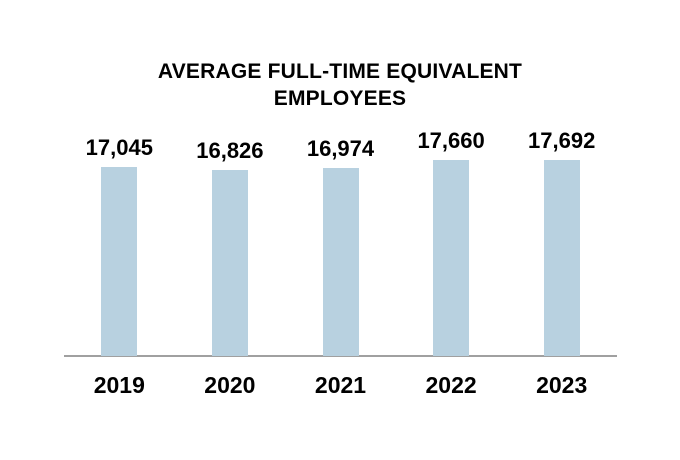 This screenshot has width=680, height=460. I want to click on bar-2023, so click(561, 258).